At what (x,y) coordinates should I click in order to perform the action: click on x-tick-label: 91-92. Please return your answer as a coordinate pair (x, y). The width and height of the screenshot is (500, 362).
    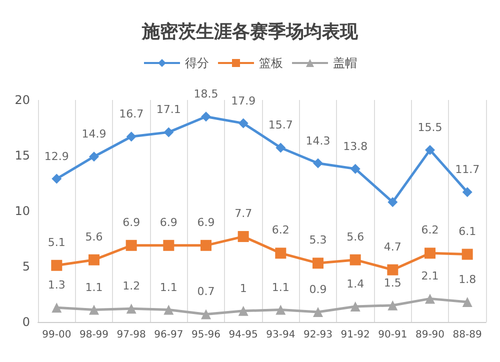
    Looking at the image, I should click on (355, 335).